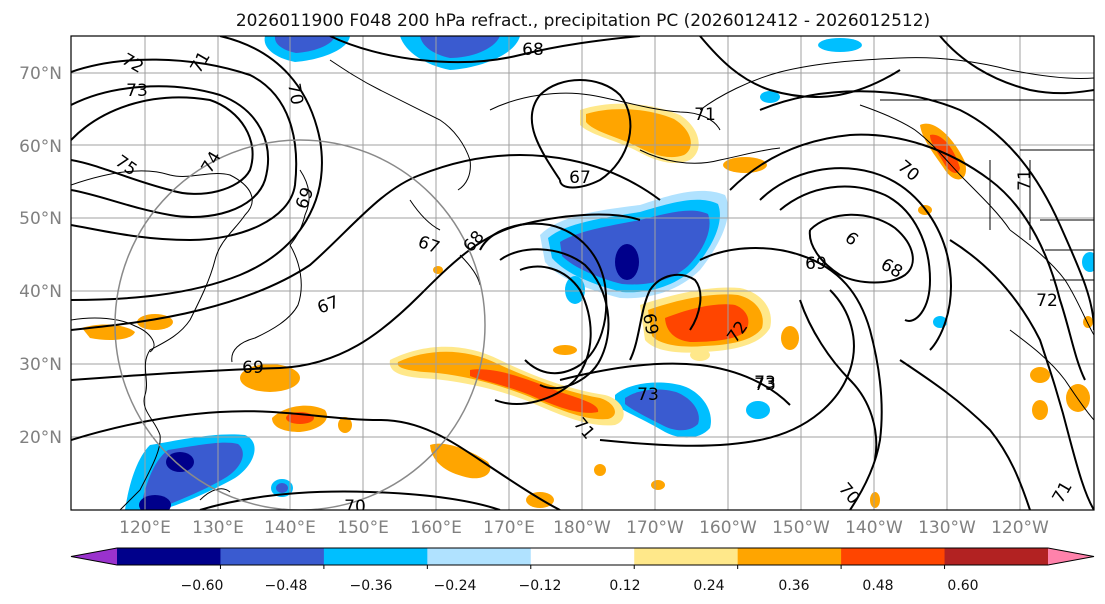  Describe the element at coordinates (582, 567) in the screenshot. I see `colorbar-ticks` at that location.